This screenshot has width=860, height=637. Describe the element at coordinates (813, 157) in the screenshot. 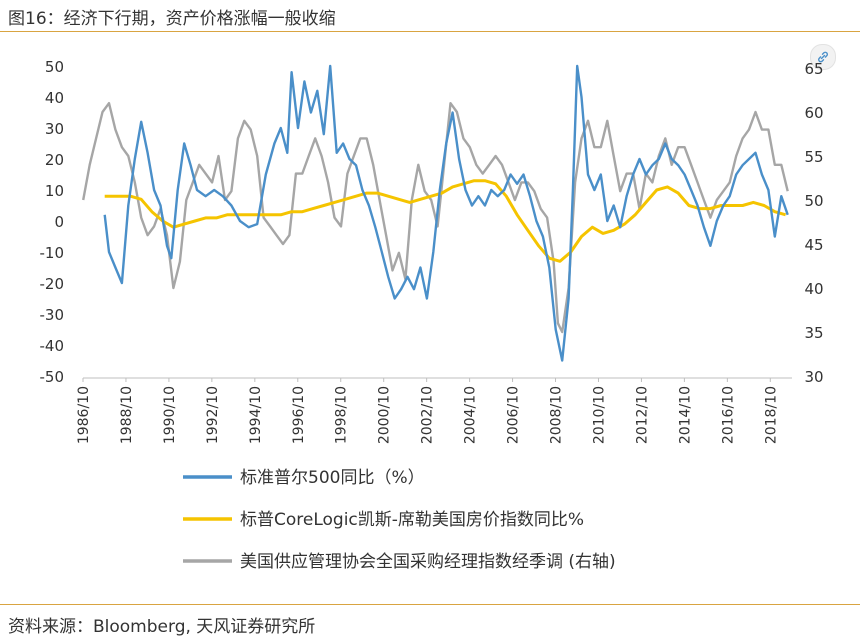

I see `right-tick-label: 55` at that location.